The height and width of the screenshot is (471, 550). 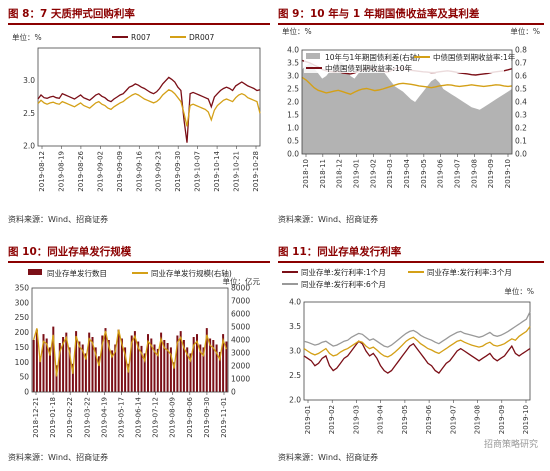 I want to click on y-tick-label: 2.0, so click(x=293, y=102).